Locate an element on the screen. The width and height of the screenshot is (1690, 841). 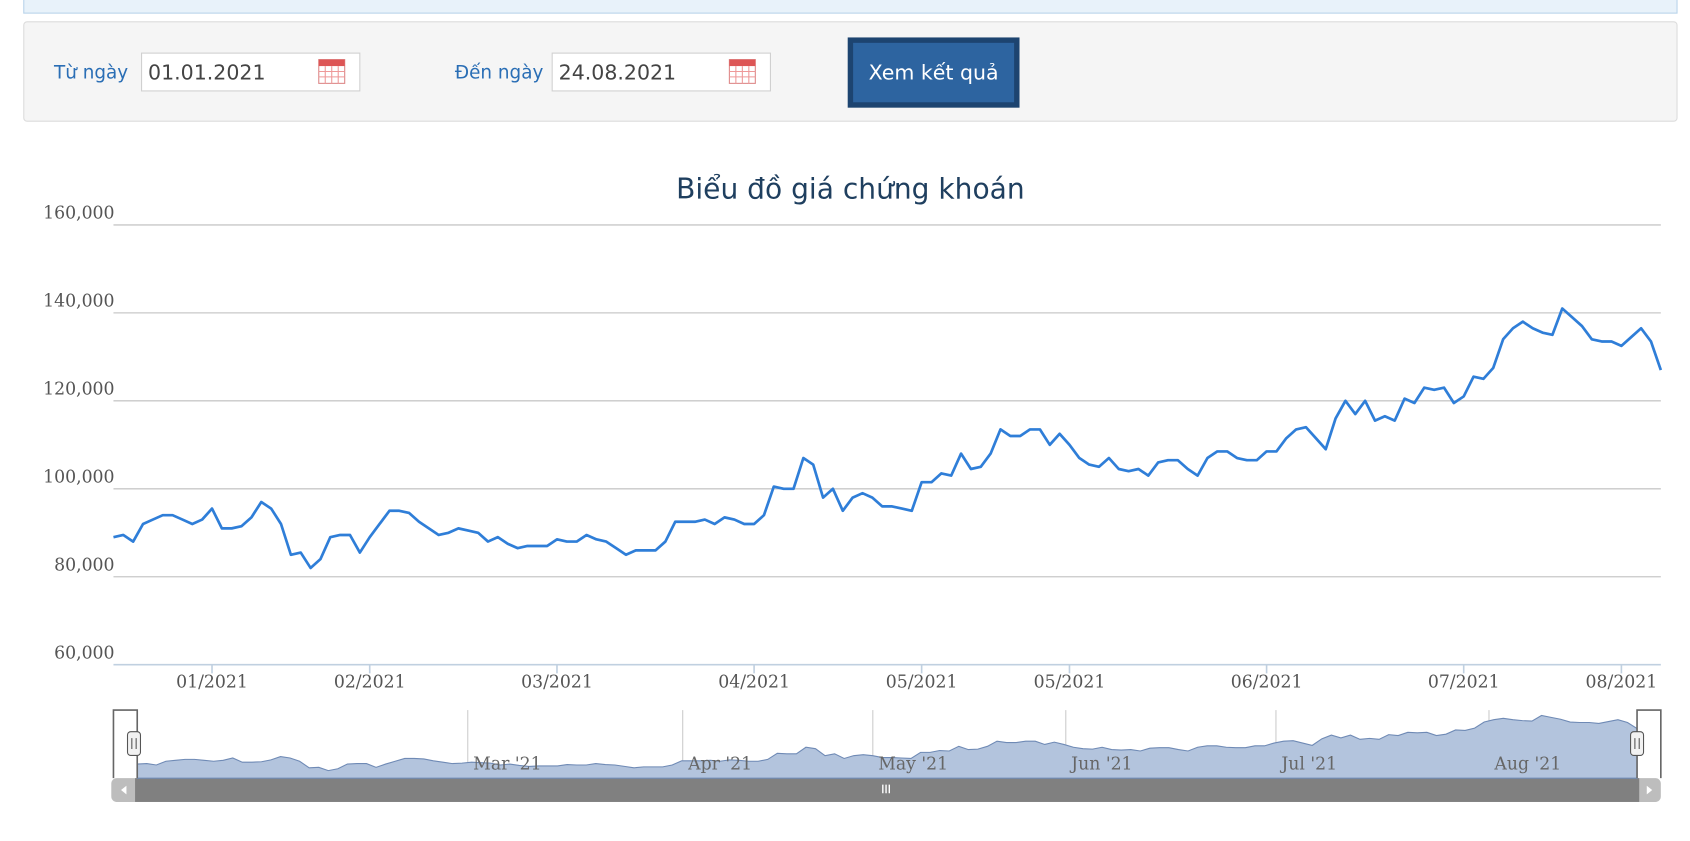
y-tick-label: 100,000 is located at coordinates (78, 477).